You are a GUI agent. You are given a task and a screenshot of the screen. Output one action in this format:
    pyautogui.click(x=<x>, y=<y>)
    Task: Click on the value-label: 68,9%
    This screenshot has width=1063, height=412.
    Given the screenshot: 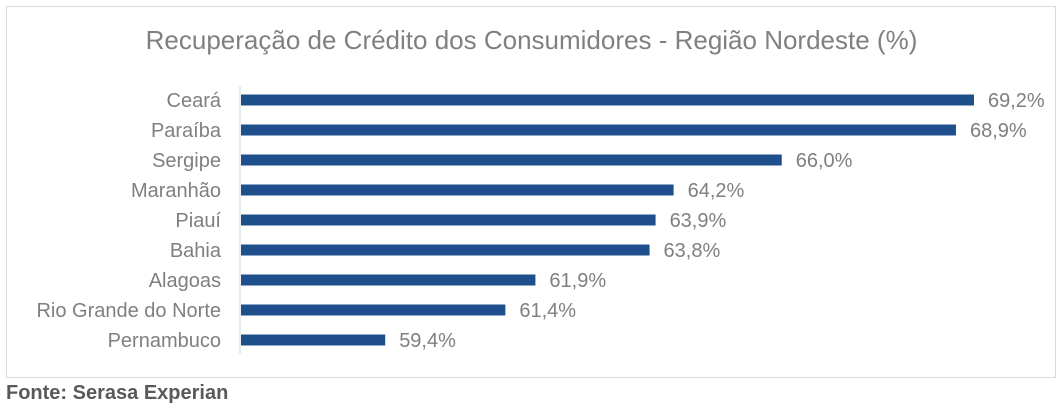 What is the action you would take?
    pyautogui.click(x=998, y=131)
    